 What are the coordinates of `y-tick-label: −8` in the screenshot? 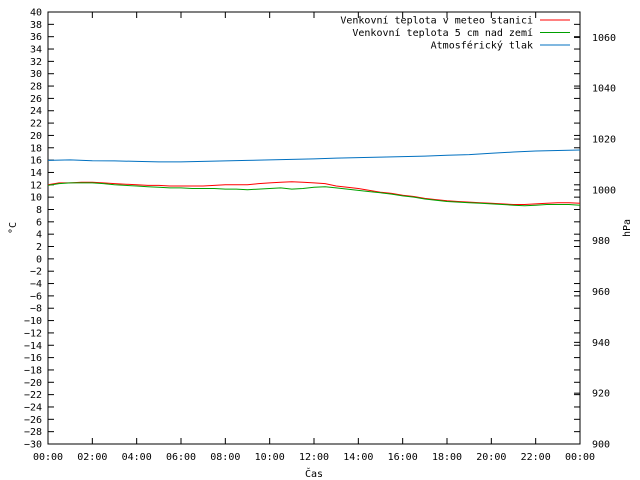 It's located at (36, 309).